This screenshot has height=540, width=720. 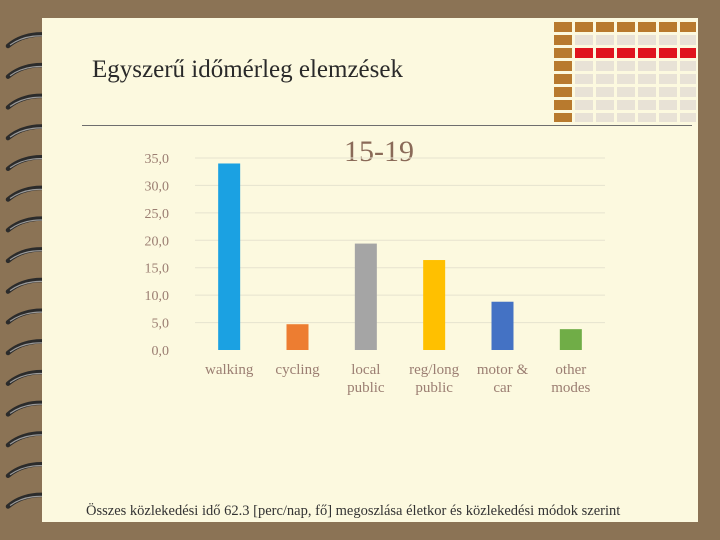 What do you see at coordinates (297, 370) in the screenshot?
I see `x-tick-label: cycling` at bounding box center [297, 370].